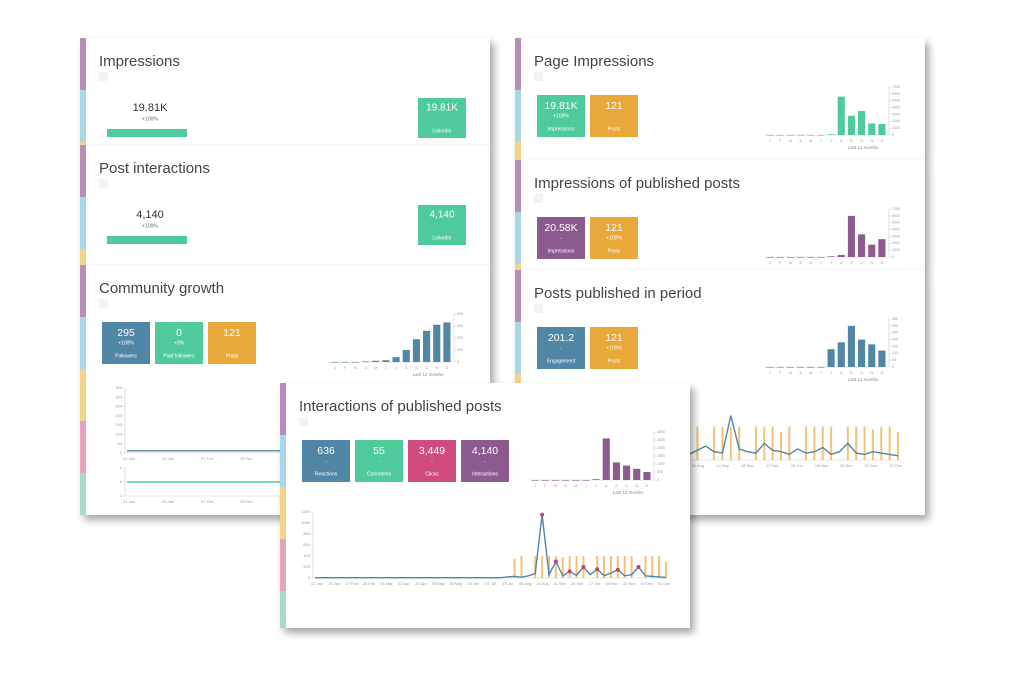 The width and height of the screenshot is (1024, 675). What do you see at coordinates (542, 583) in the screenshot?
I see `x-tick-label: 24 Aug` at bounding box center [542, 583].